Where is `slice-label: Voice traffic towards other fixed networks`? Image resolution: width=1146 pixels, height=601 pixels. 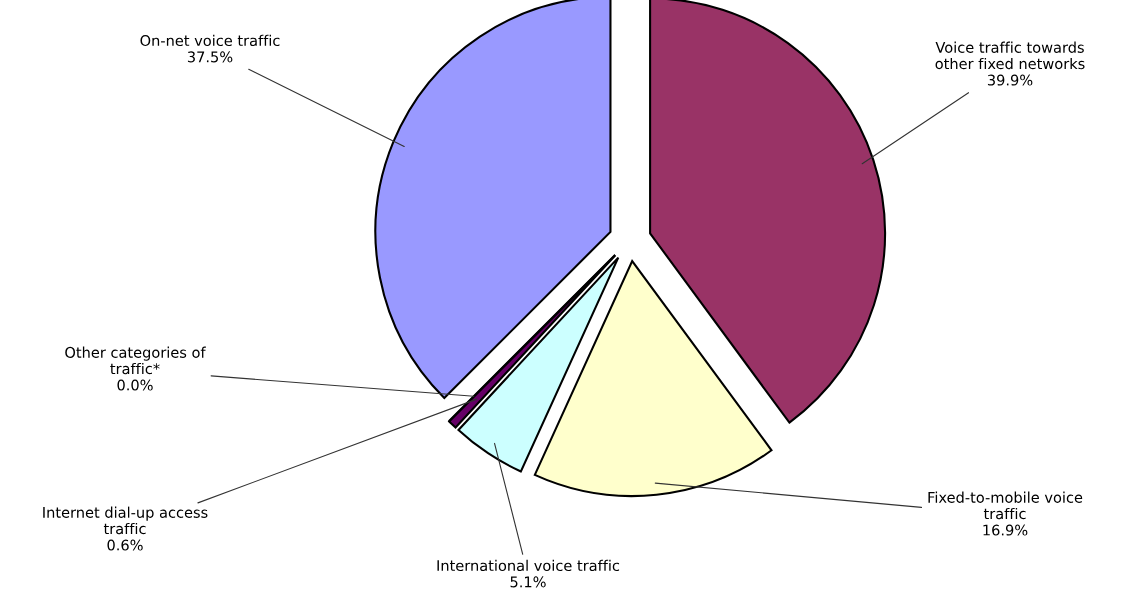 slice-label: Voice traffic towards other fixed networks is located at coordinates (1010, 55).